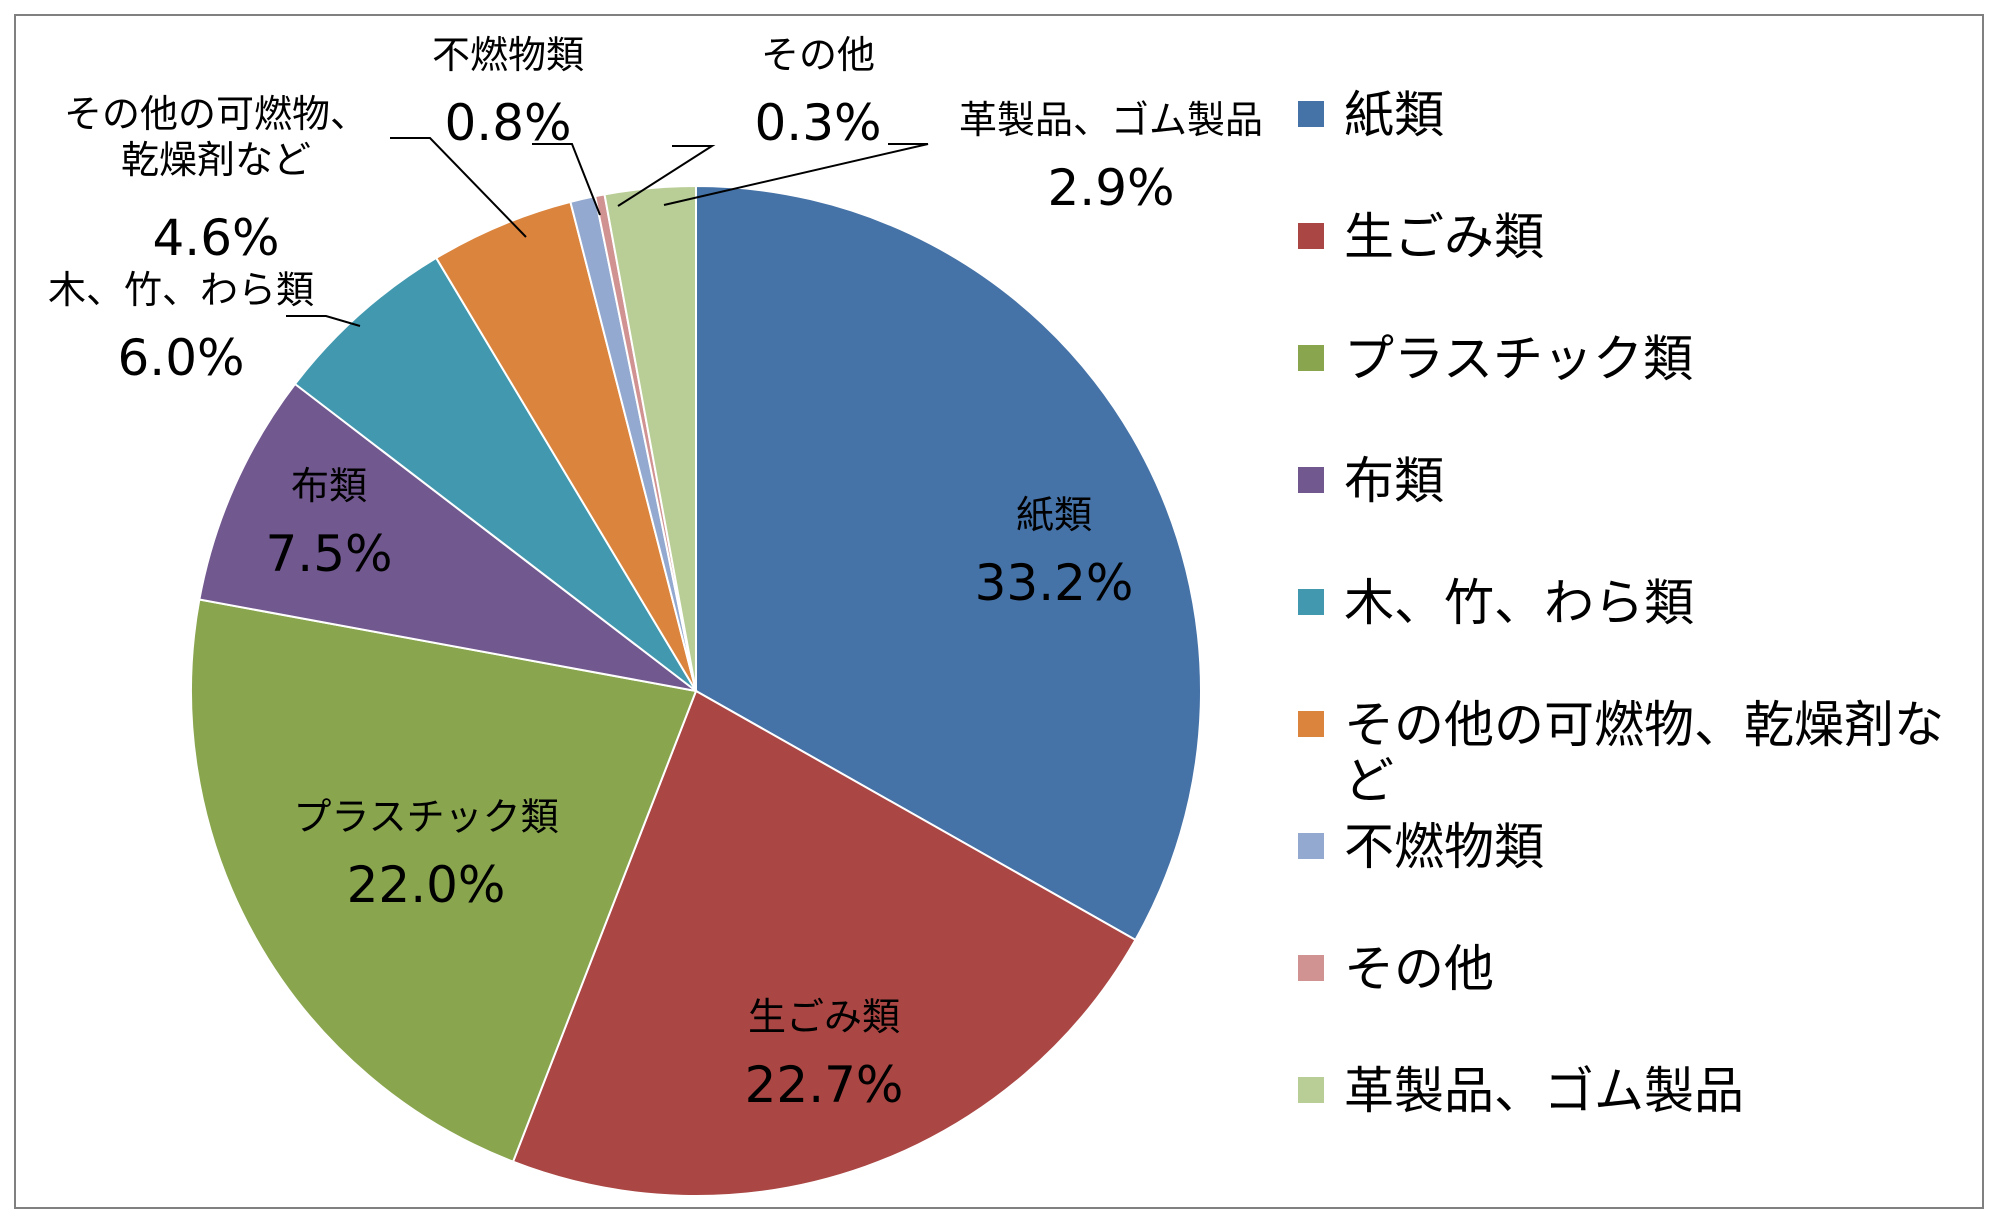 The width and height of the screenshot is (2000, 1227). Describe the element at coordinates (1394, 115) in the screenshot. I see `legend-label-0: 紙類` at that location.